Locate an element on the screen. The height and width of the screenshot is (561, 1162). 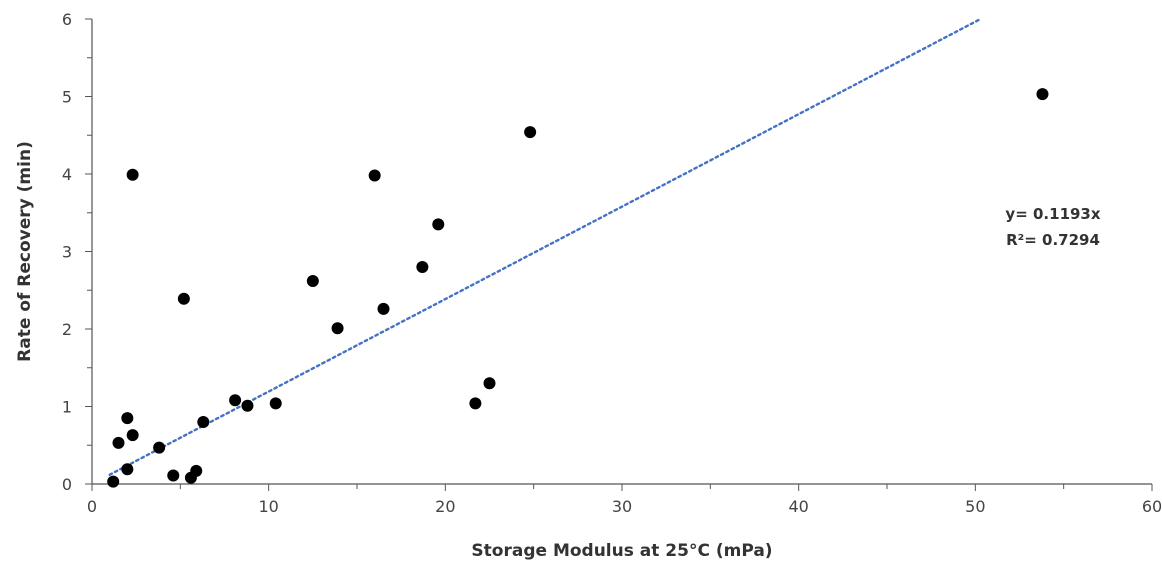
trendline-equation: y= 0.1193x is located at coordinates (1052, 214).